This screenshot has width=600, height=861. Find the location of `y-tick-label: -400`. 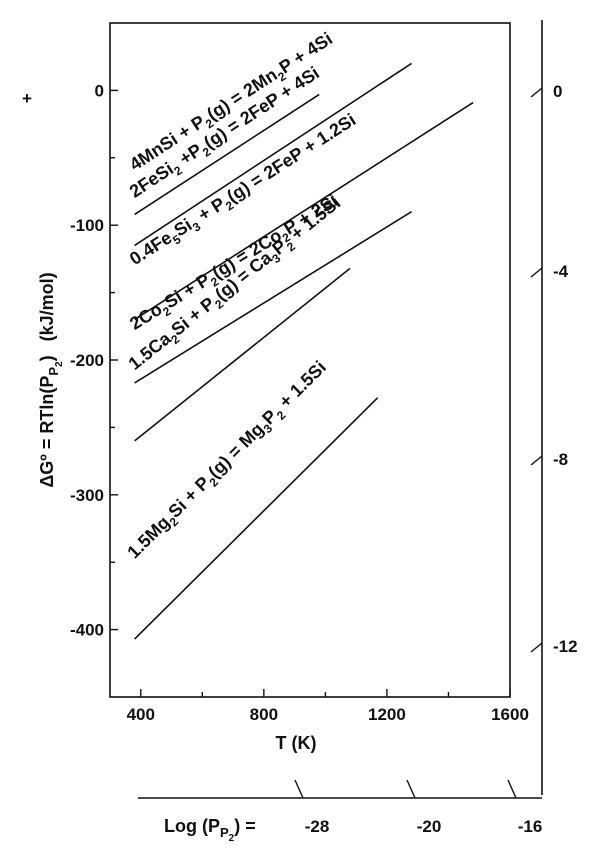

y-tick-label: -400 is located at coordinates (87, 630).